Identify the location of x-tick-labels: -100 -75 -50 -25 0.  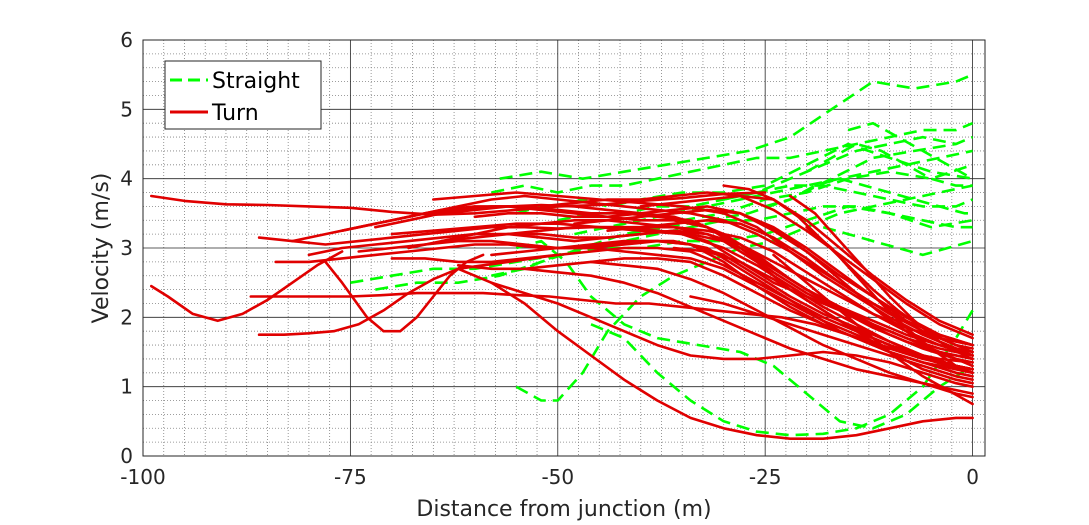
(549, 477).